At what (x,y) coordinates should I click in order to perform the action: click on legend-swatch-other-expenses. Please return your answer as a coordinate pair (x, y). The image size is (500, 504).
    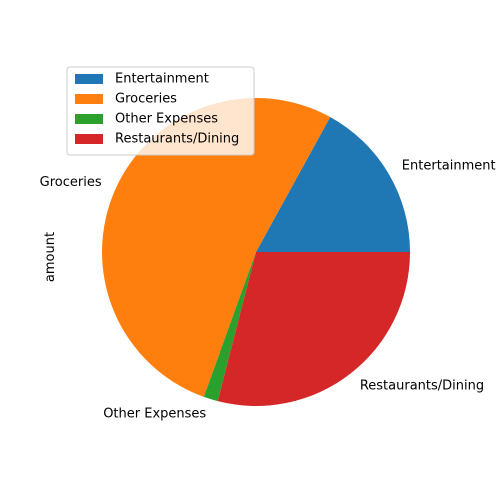
    Looking at the image, I should click on (89, 119).